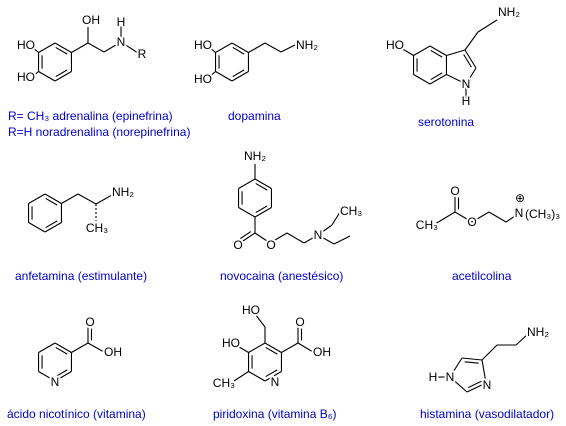 Image resolution: width=566 pixels, height=426 pixels. I want to click on caption: ácido nicotínico (vitamina), so click(76, 414).